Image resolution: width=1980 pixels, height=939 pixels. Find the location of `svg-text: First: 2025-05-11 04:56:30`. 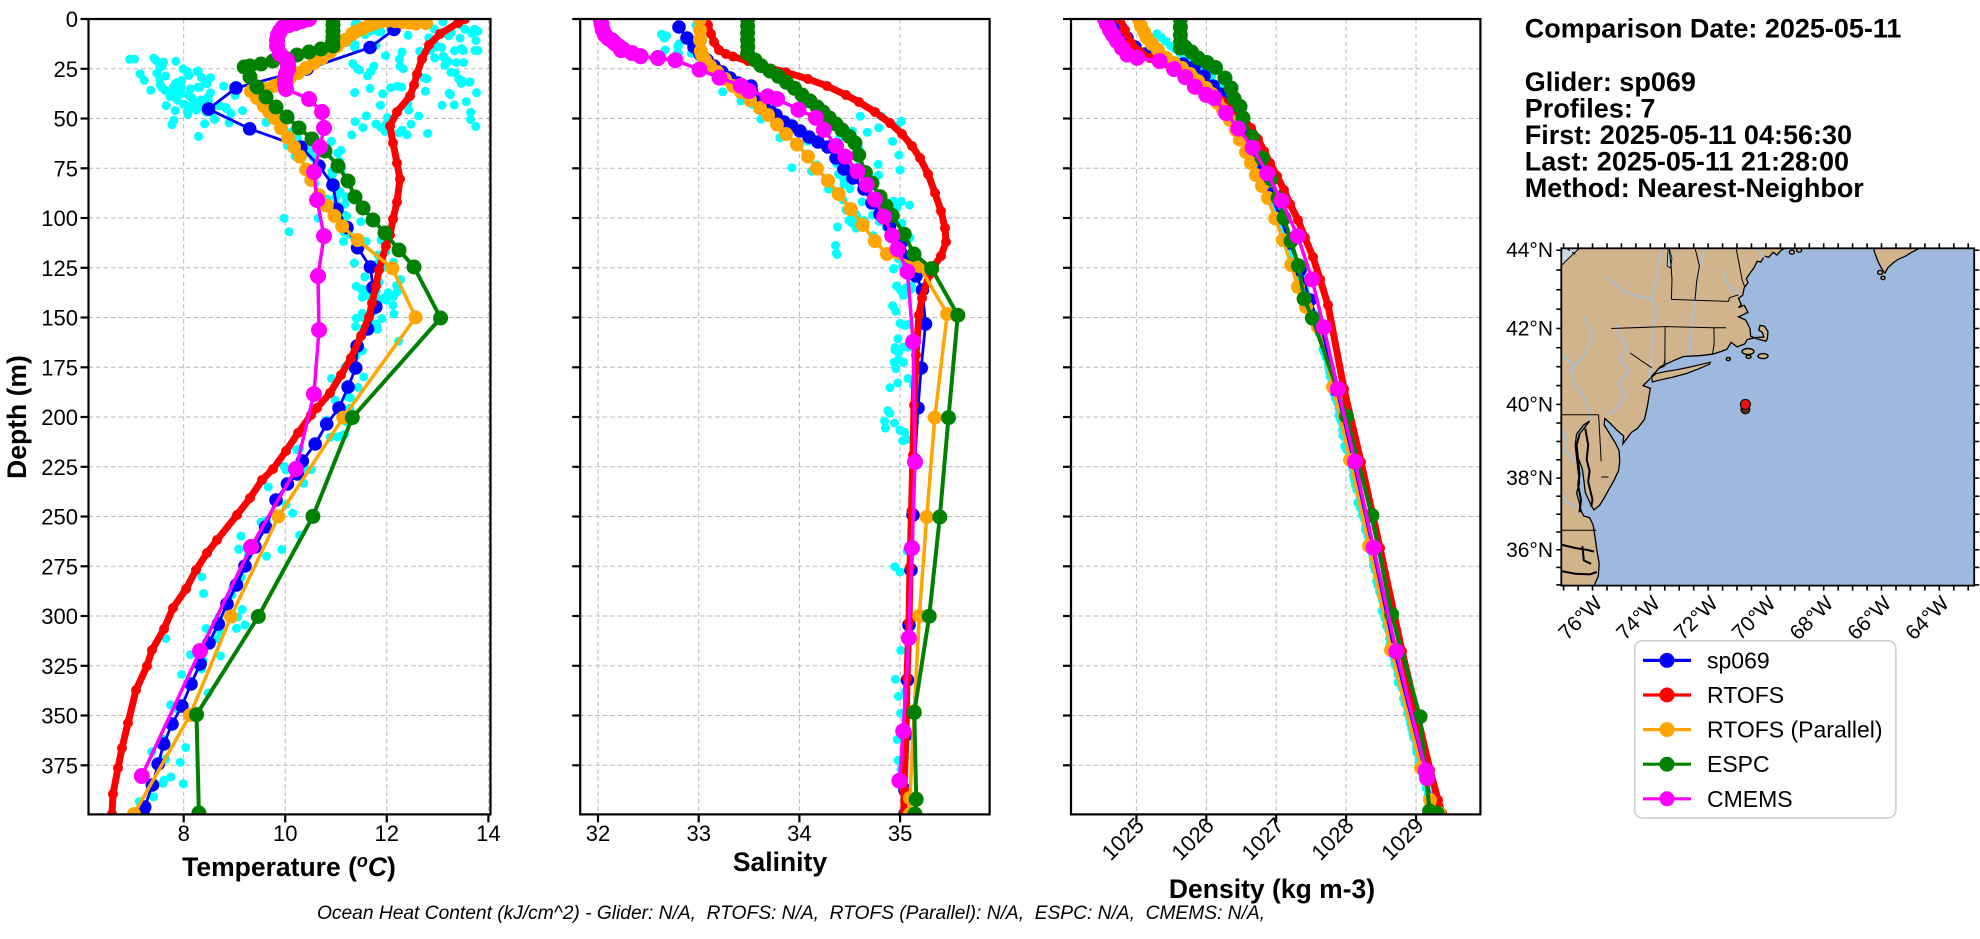

svg-text: First: 2025-05-11 04:56:30 is located at coordinates (1688, 135).